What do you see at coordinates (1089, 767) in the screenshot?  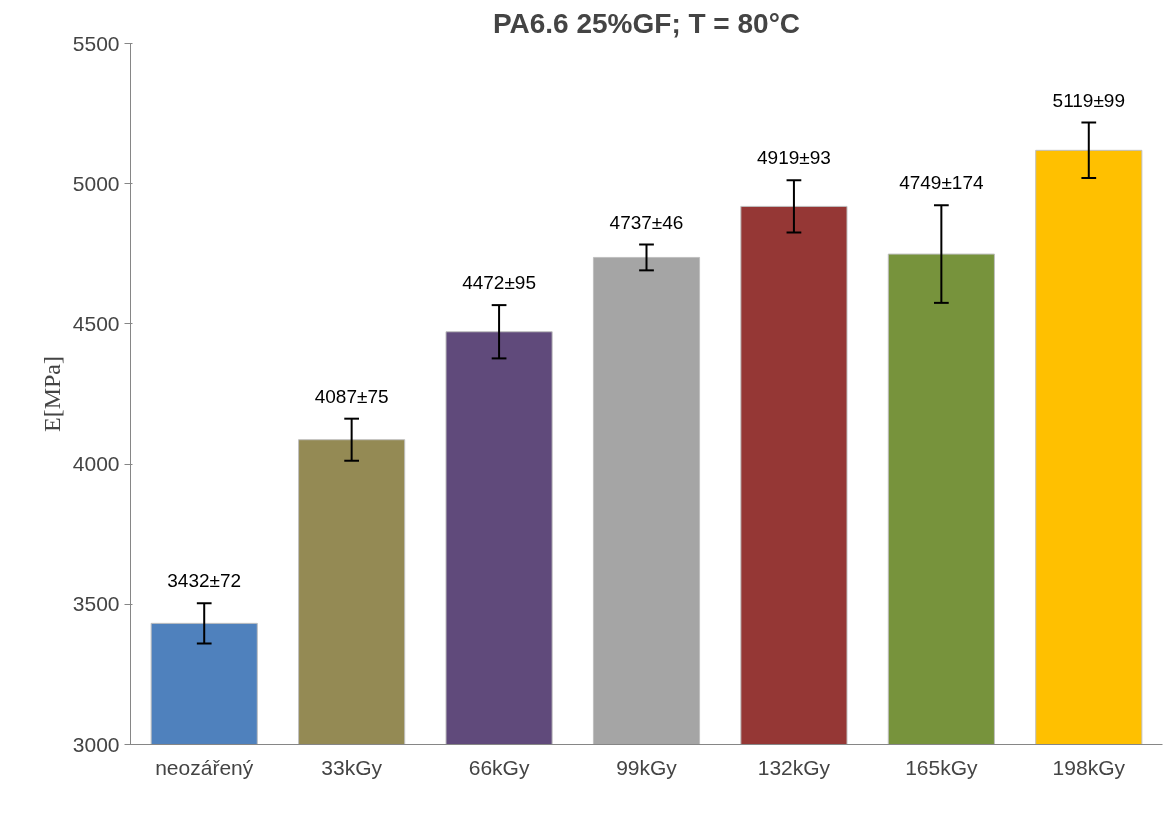 I see `x-tick-label: 198kGy` at bounding box center [1089, 767].